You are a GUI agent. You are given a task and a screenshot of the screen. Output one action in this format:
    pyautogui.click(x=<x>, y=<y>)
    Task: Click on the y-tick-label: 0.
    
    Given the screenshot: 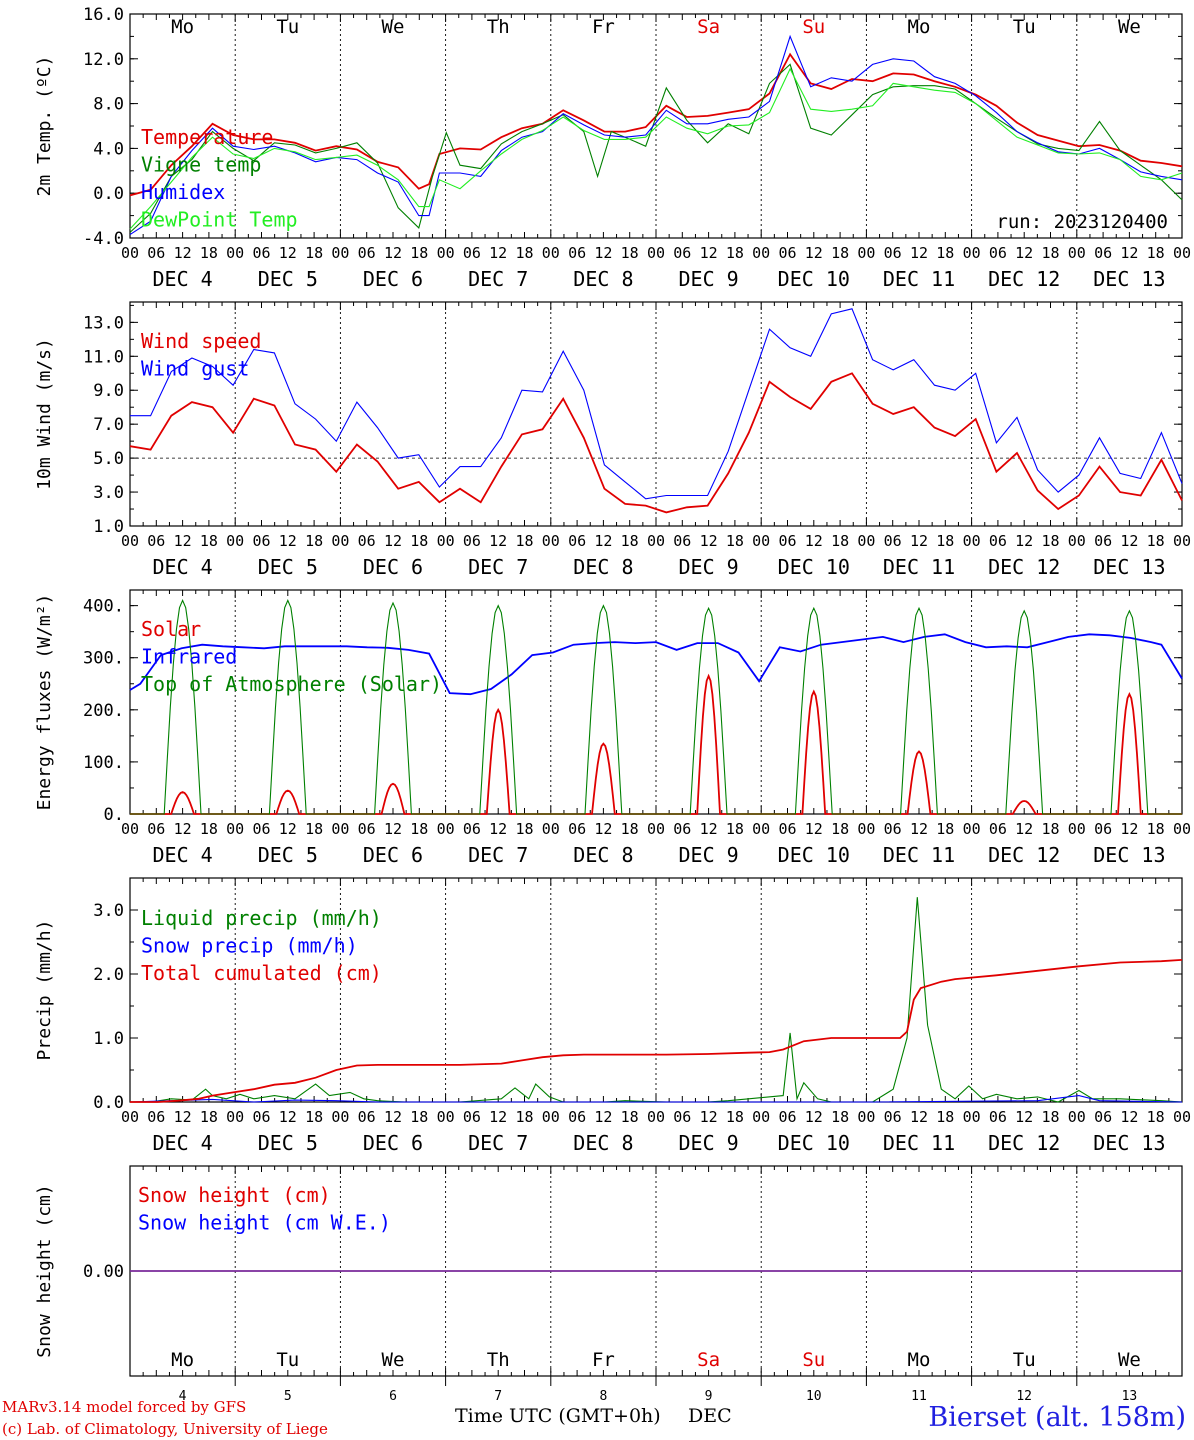 What is the action you would take?
    pyautogui.click(x=114, y=815)
    